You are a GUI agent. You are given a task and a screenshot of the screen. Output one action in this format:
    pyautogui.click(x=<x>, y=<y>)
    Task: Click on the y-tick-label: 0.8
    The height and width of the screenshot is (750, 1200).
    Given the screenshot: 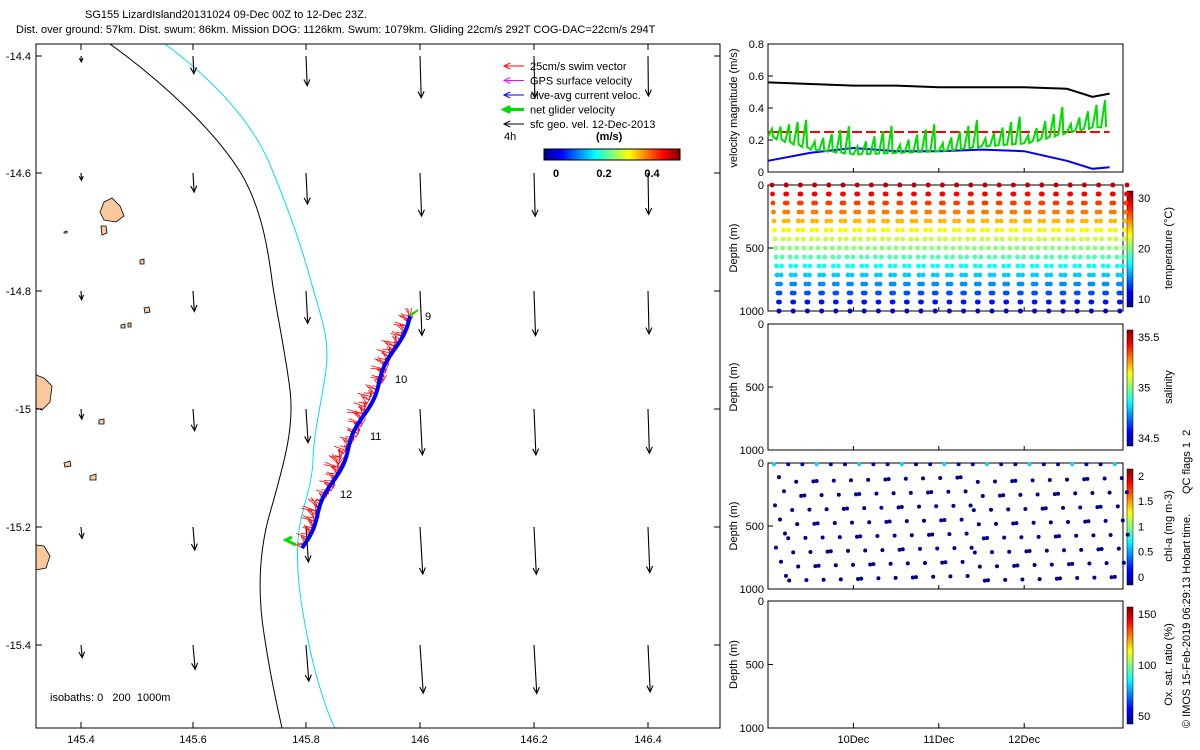 What is the action you would take?
    pyautogui.click(x=756, y=45)
    